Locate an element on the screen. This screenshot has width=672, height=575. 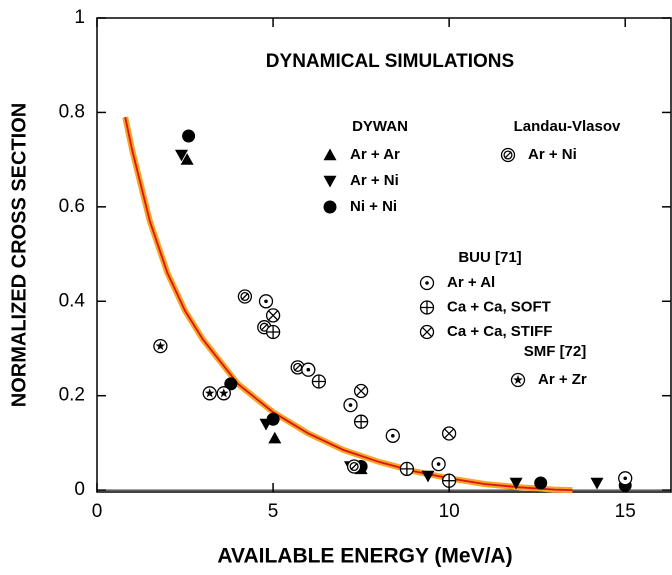
legend-group-title: BUU [71] is located at coordinates (489, 257).